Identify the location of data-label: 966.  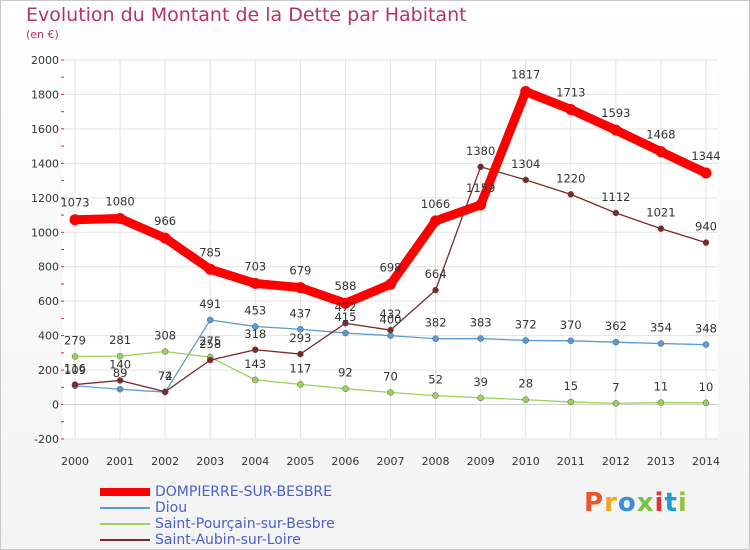
(165, 221).